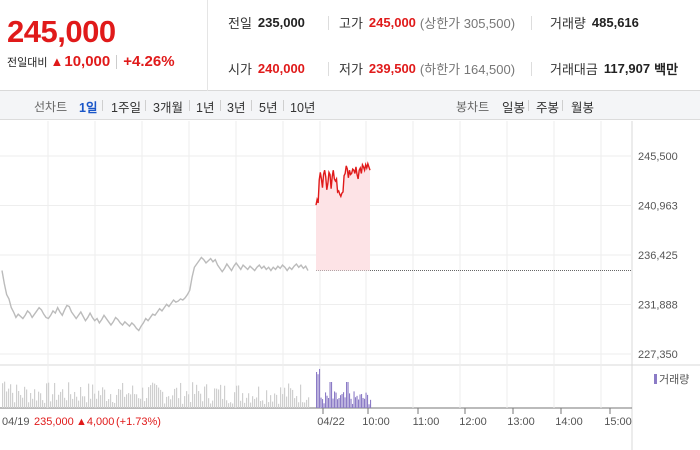 This screenshot has height=450, width=700. I want to click on y-tick-label: 245,500, so click(658, 157).